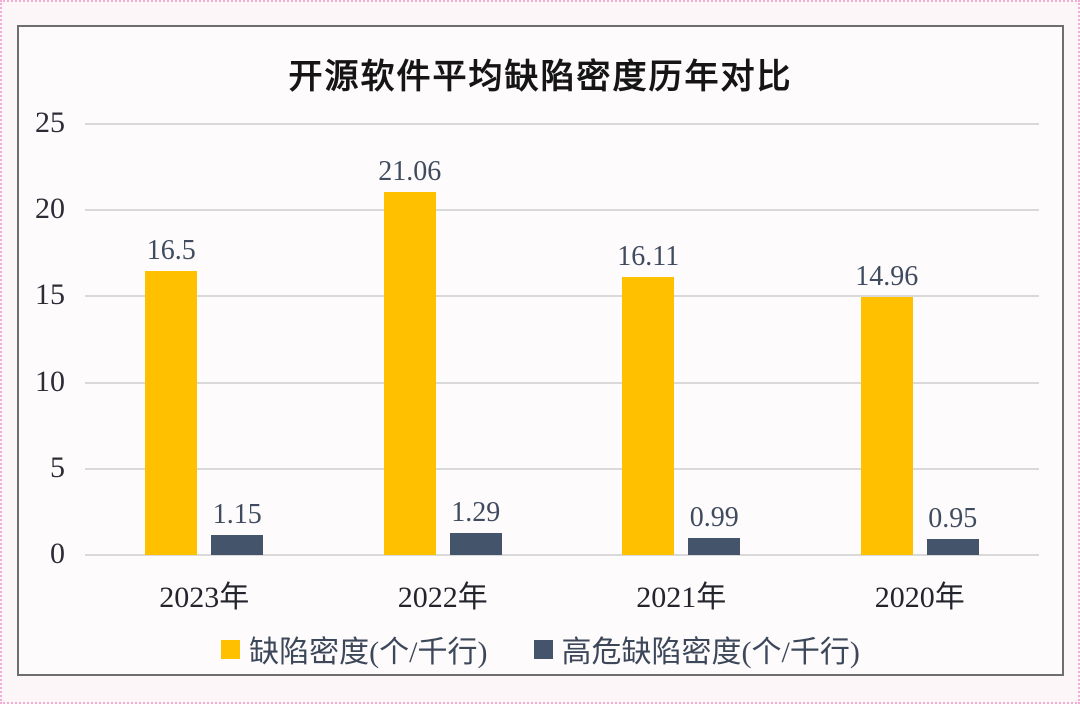  What do you see at coordinates (57, 553) in the screenshot?
I see `y-tick-label-0: 0` at bounding box center [57, 553].